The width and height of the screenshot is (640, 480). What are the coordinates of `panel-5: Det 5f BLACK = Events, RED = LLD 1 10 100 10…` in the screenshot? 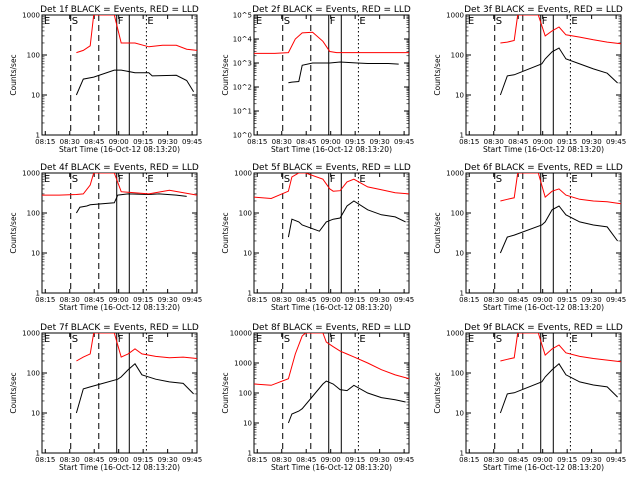 It's located at (317, 237).